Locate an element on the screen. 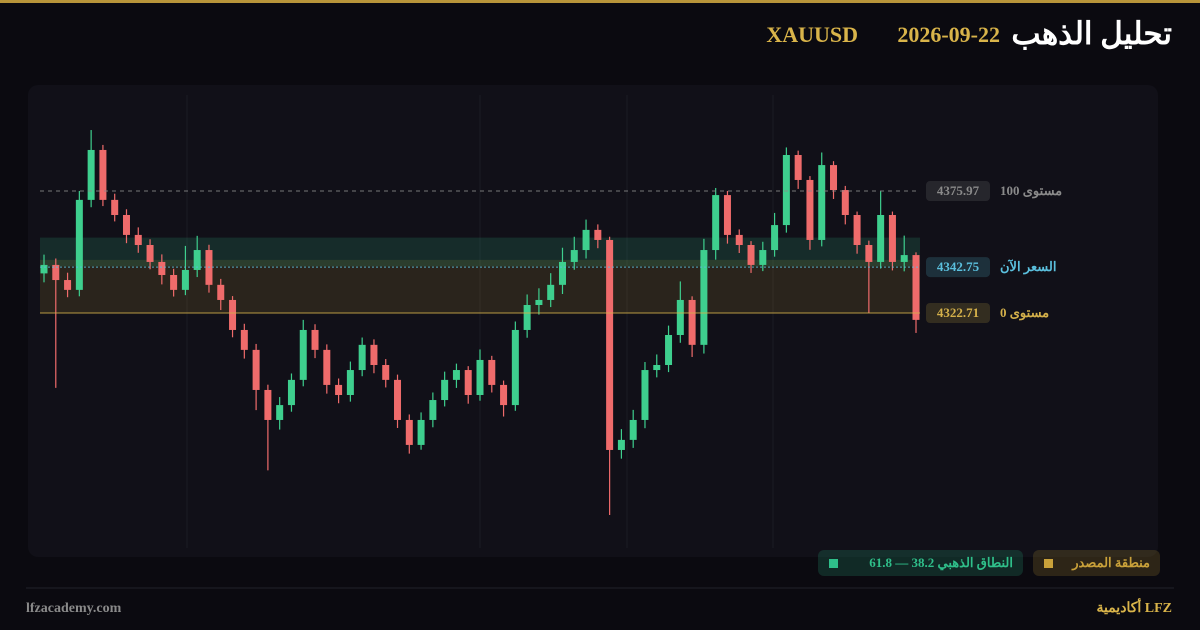 The height and width of the screenshot is (630, 1200). level-value: 4342.75 is located at coordinates (958, 266).